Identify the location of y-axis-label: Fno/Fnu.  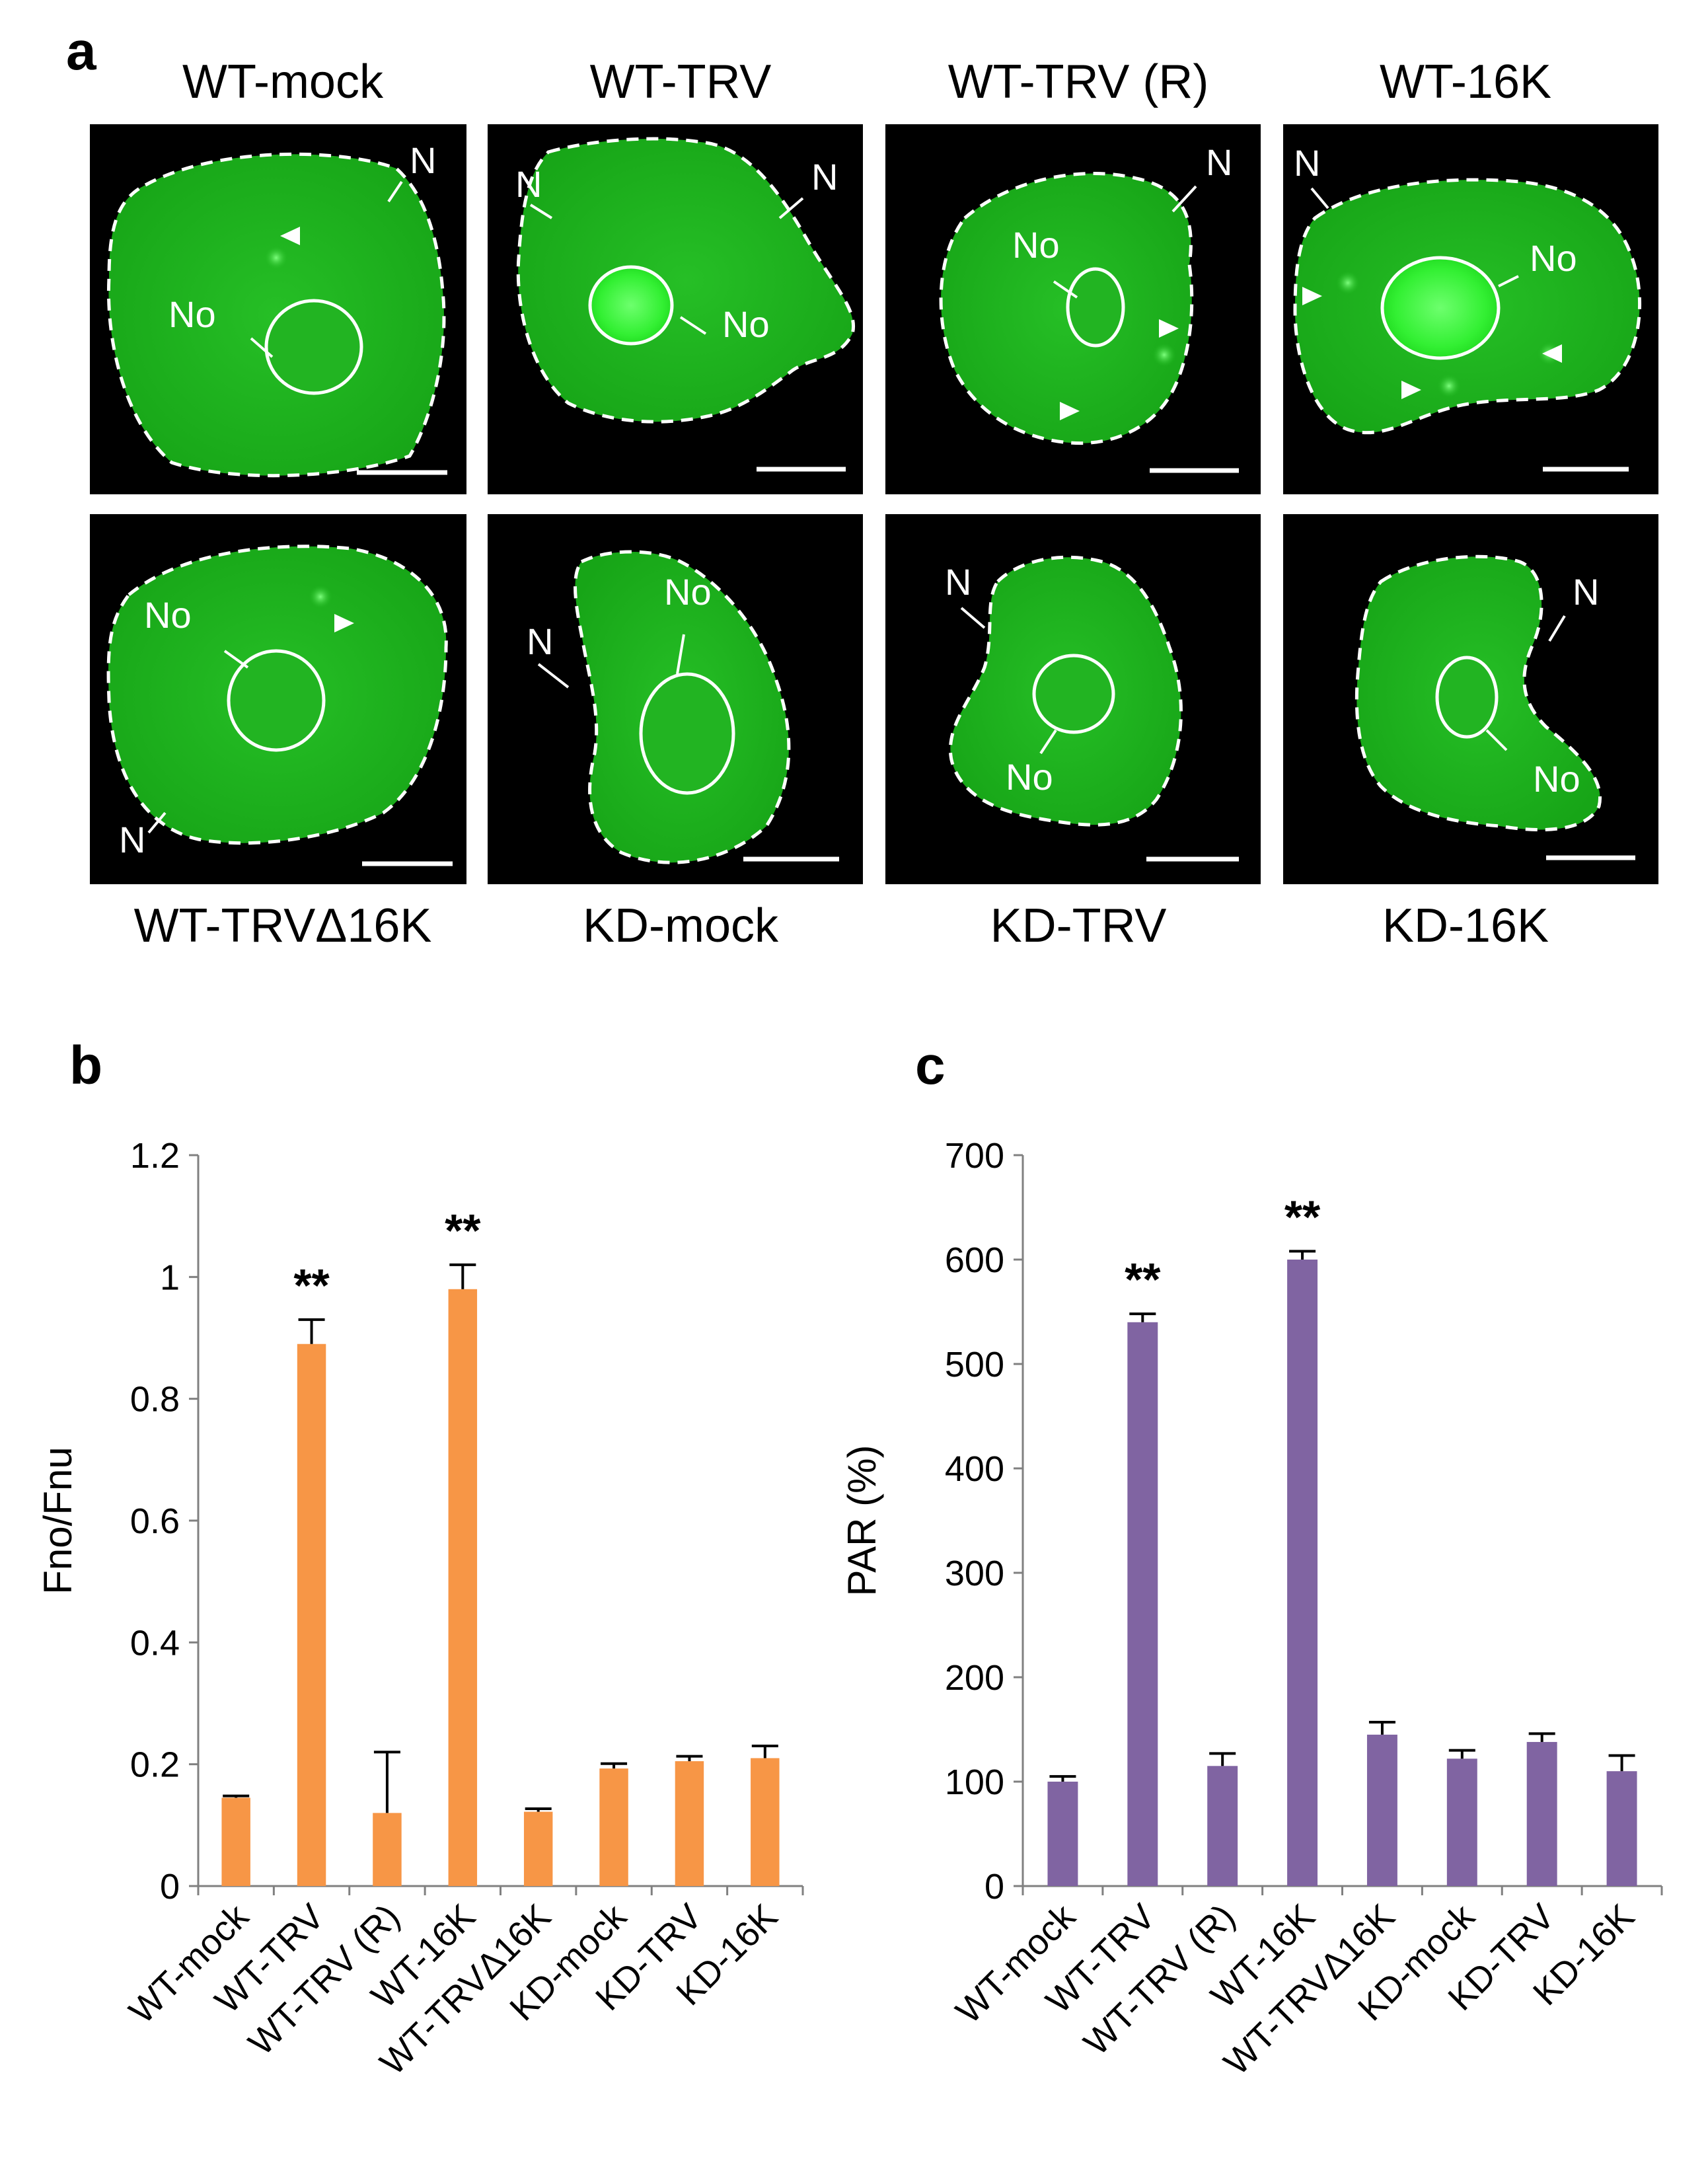
(58, 1520).